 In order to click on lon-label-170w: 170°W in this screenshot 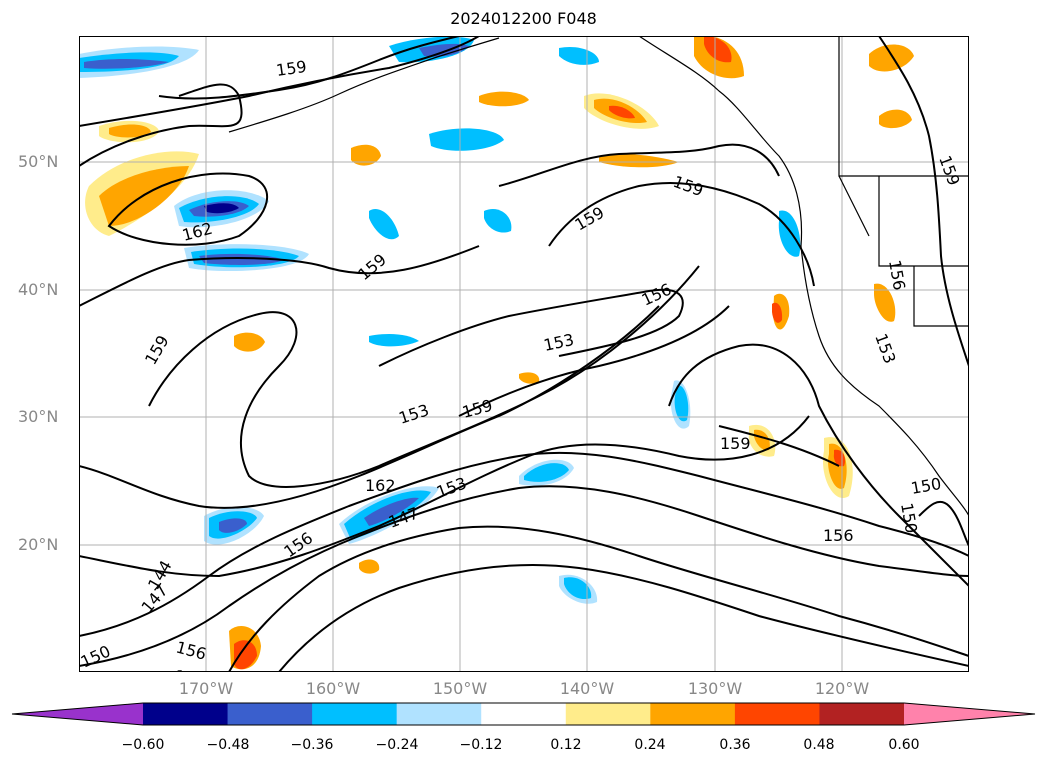, I will do `click(206, 688)`.